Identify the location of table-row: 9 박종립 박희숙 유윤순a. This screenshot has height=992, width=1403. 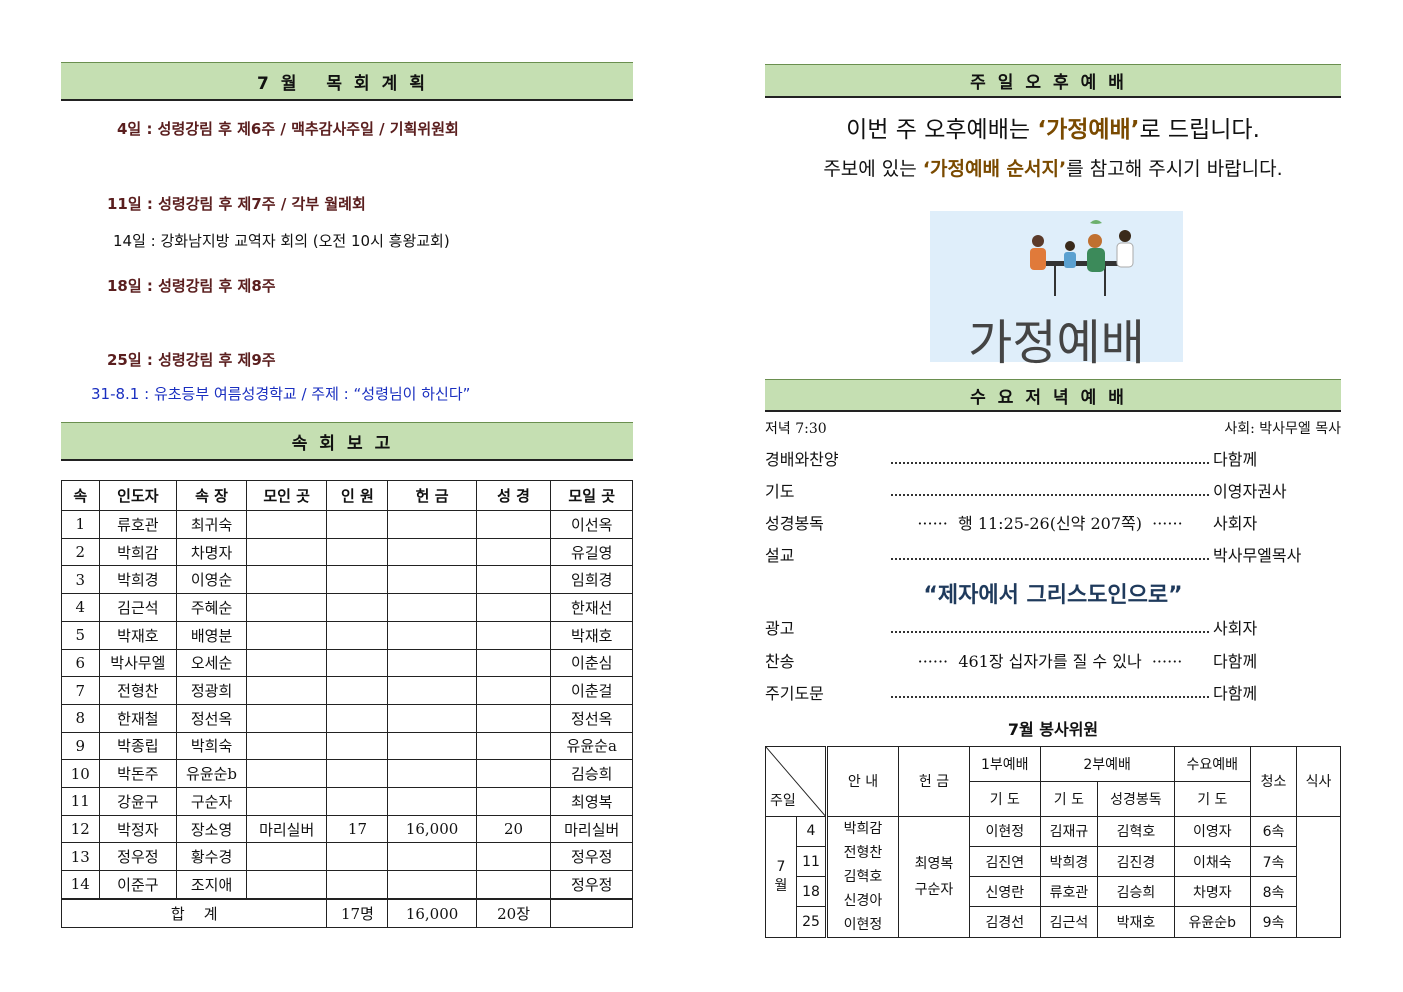
(347, 746).